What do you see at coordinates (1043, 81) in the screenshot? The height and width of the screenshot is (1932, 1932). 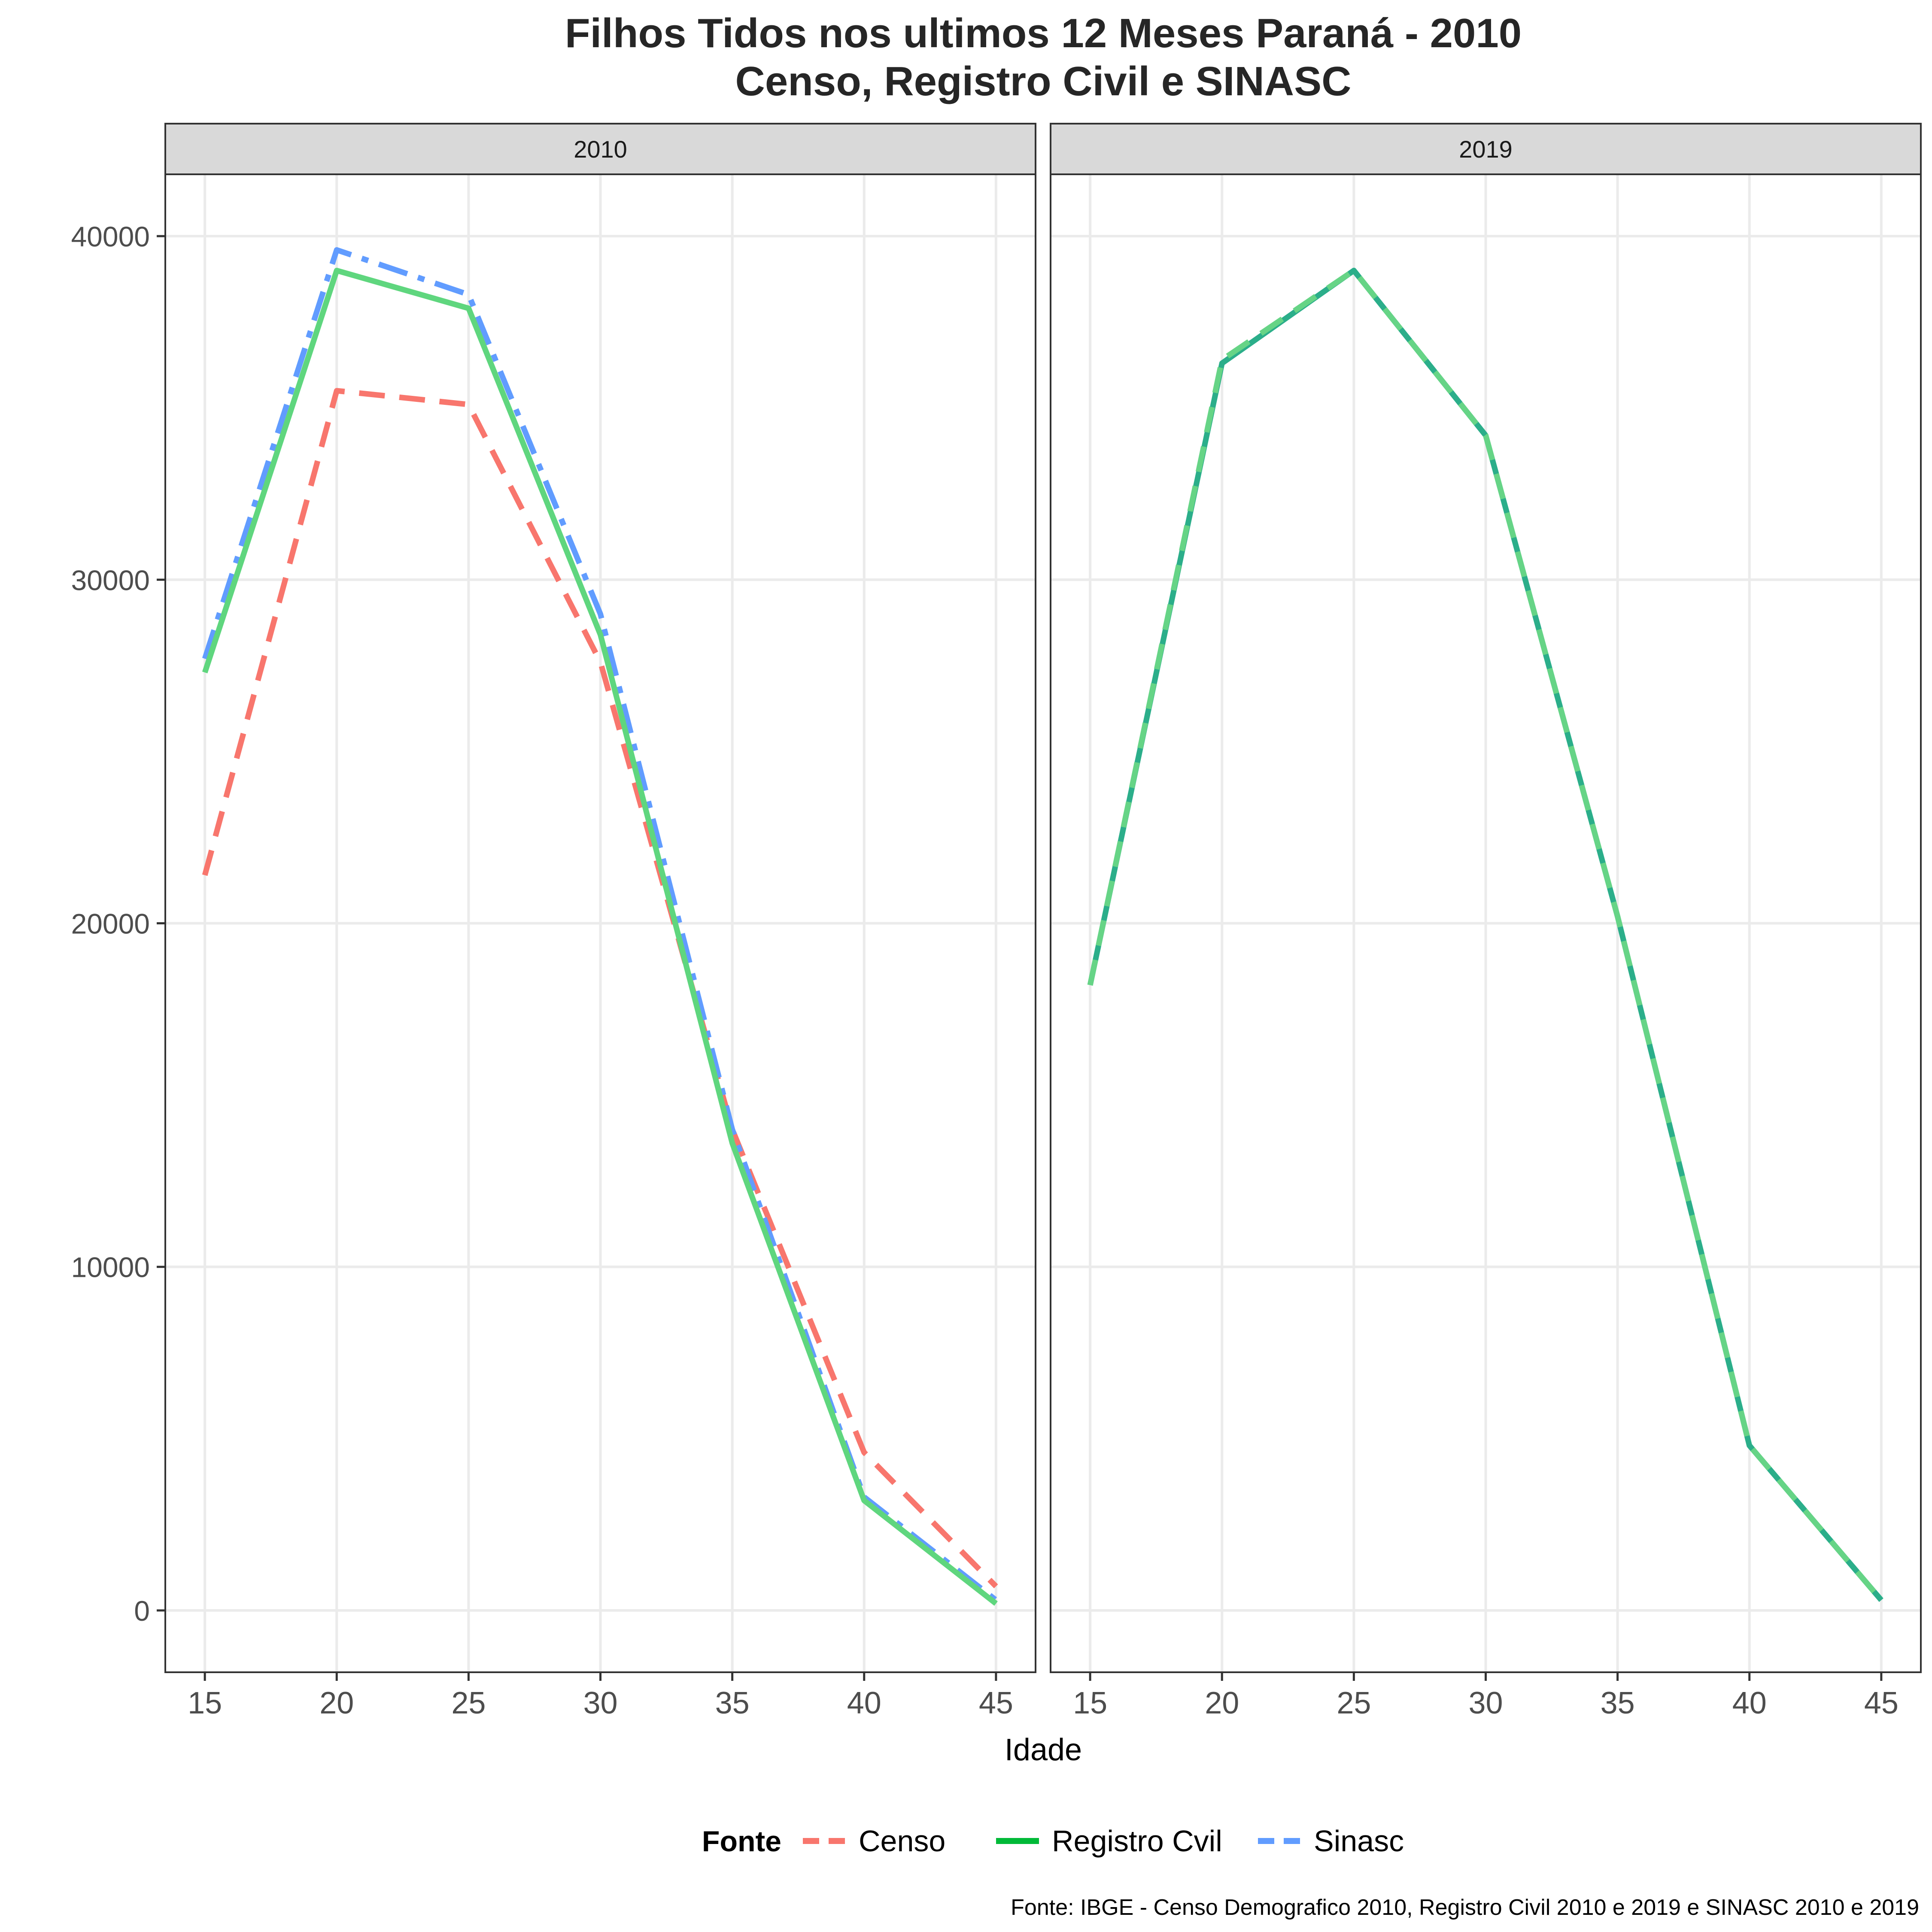 I see `chart-title-line2: Censo, Registro Civil e SINASC` at bounding box center [1043, 81].